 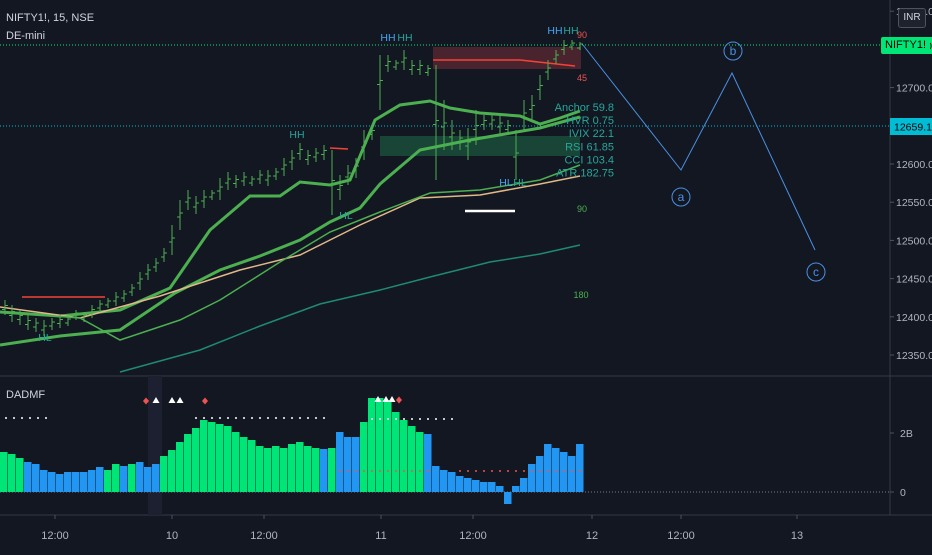 I want to click on sub-indicator-title: DADMF, so click(x=26, y=395).